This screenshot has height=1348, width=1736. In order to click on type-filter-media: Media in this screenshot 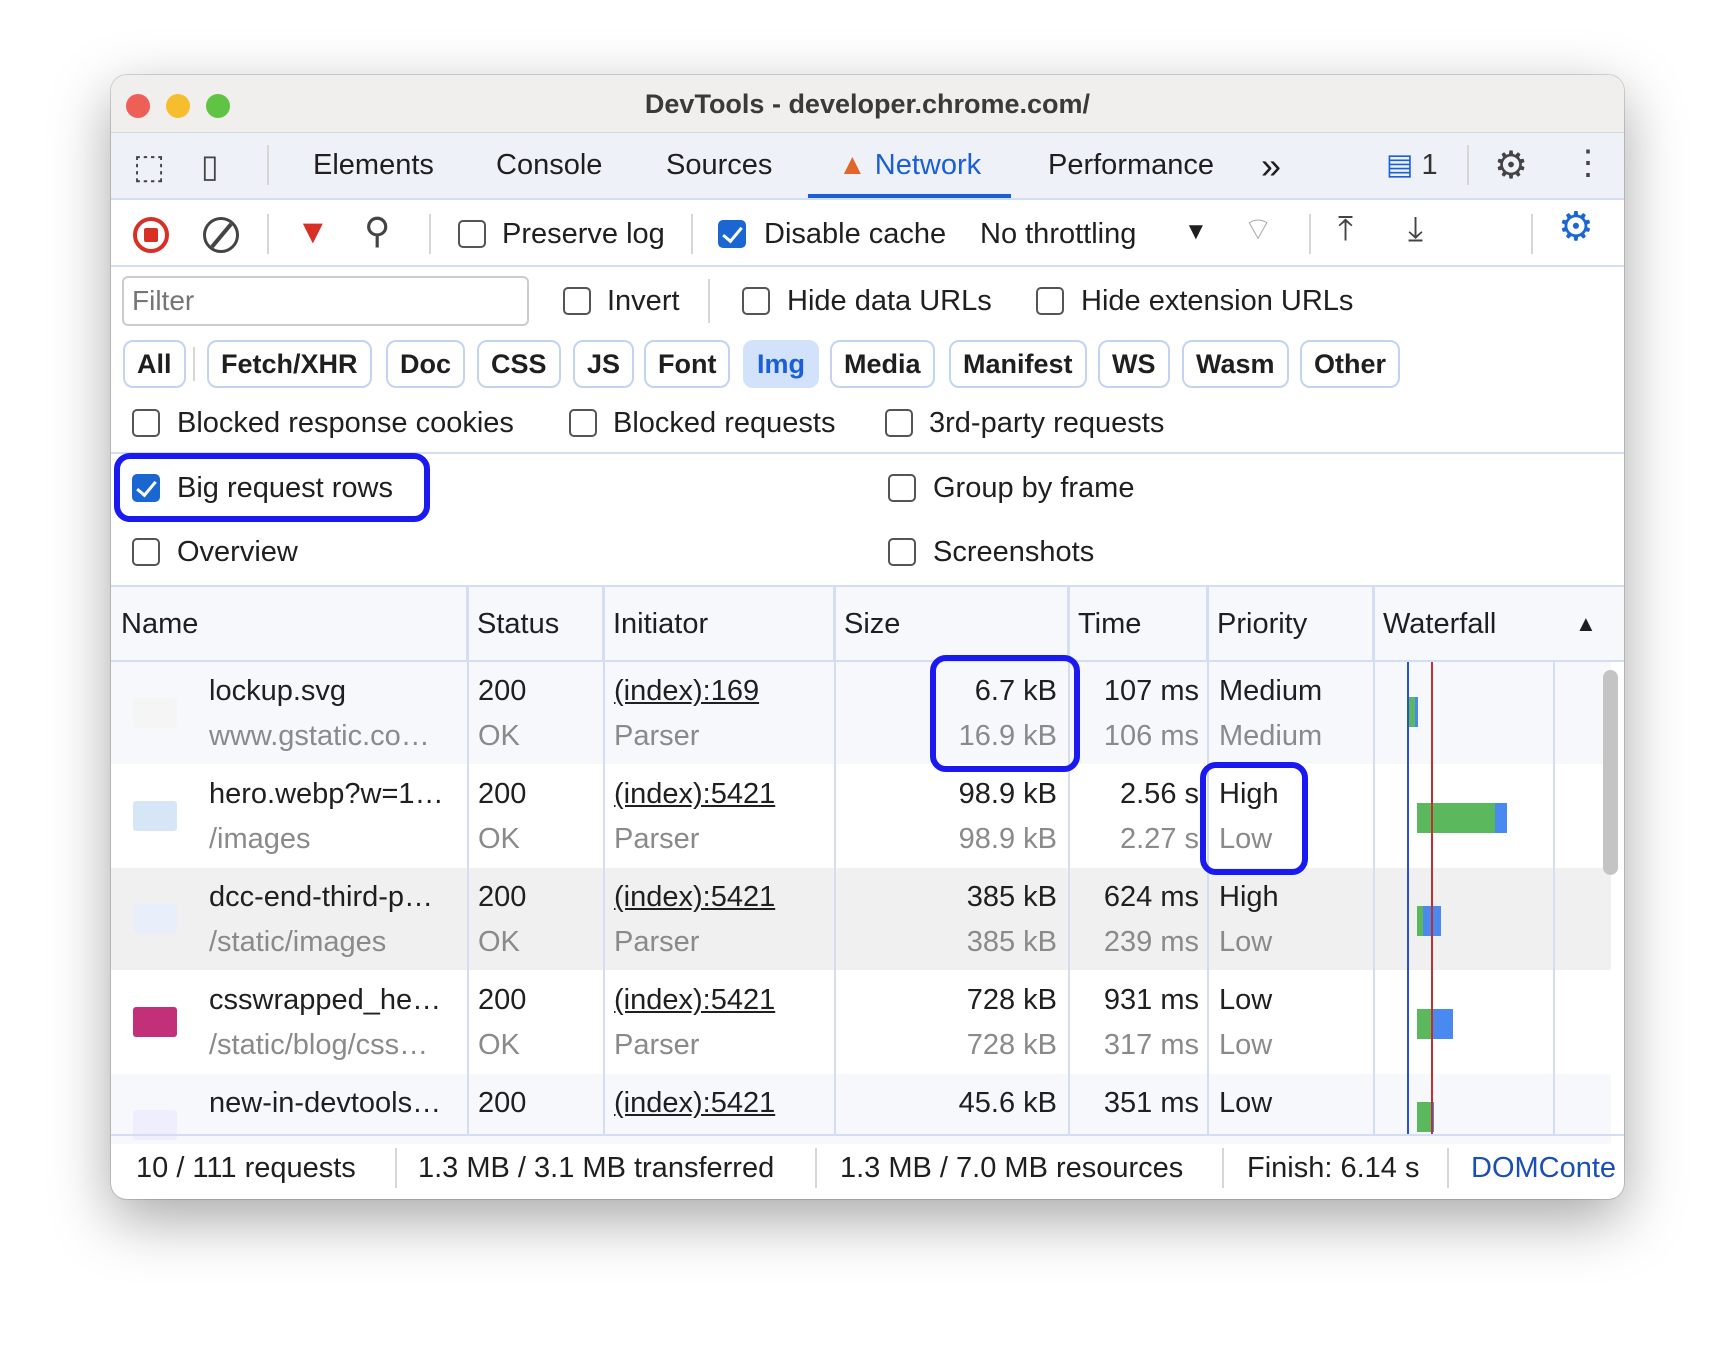, I will do `click(882, 364)`.